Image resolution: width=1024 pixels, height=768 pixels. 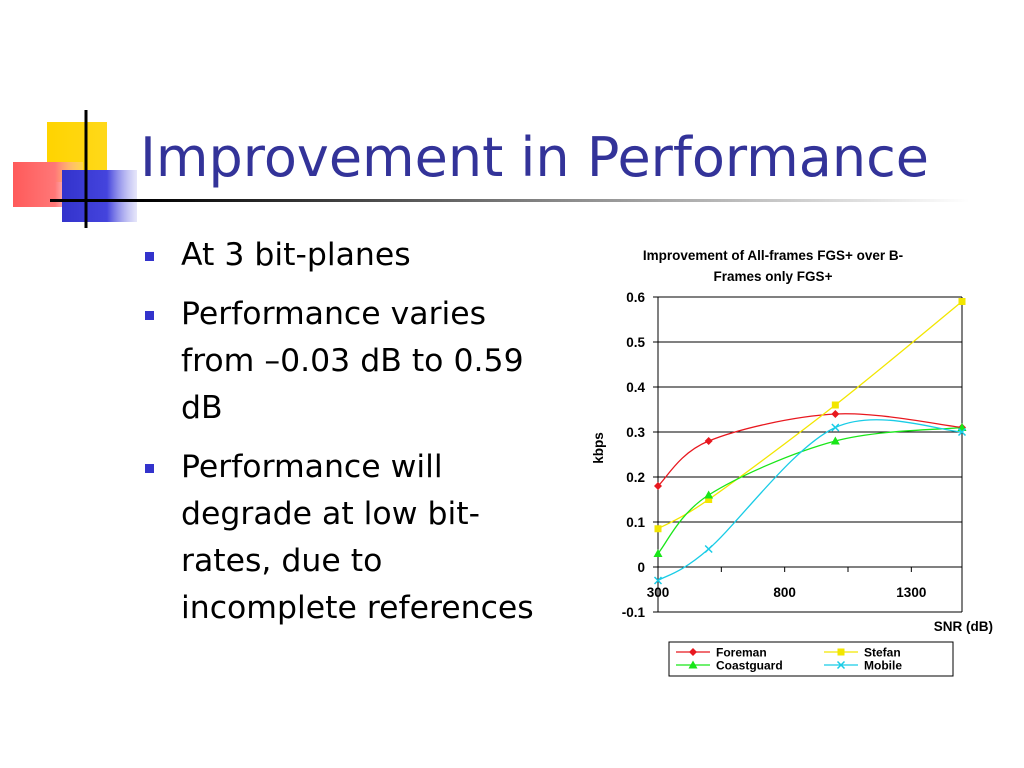 What do you see at coordinates (741, 653) in the screenshot?
I see `legend-label-foreman: Foreman` at bounding box center [741, 653].